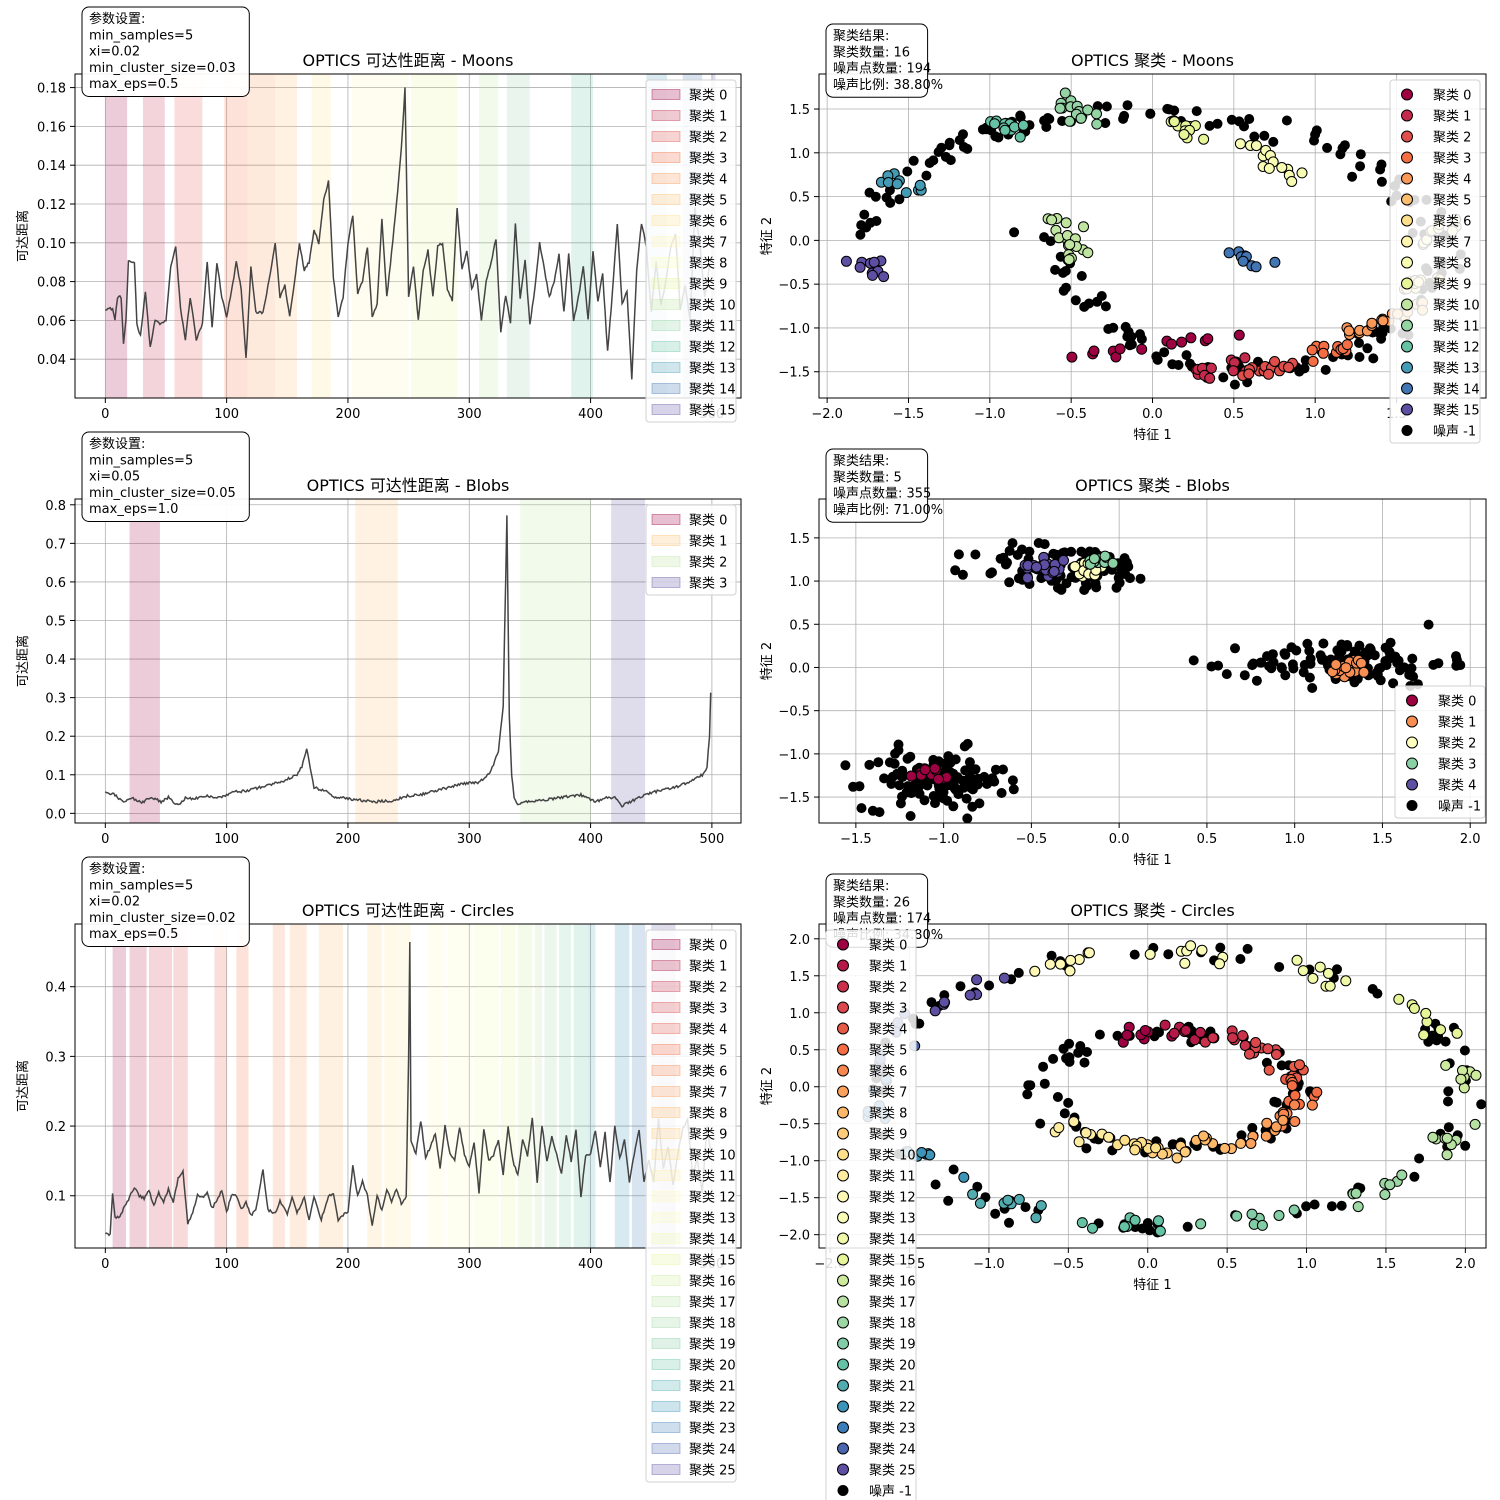  Describe the element at coordinates (55, 506) in the screenshot. I see `y-tick-label: 0.8` at that location.